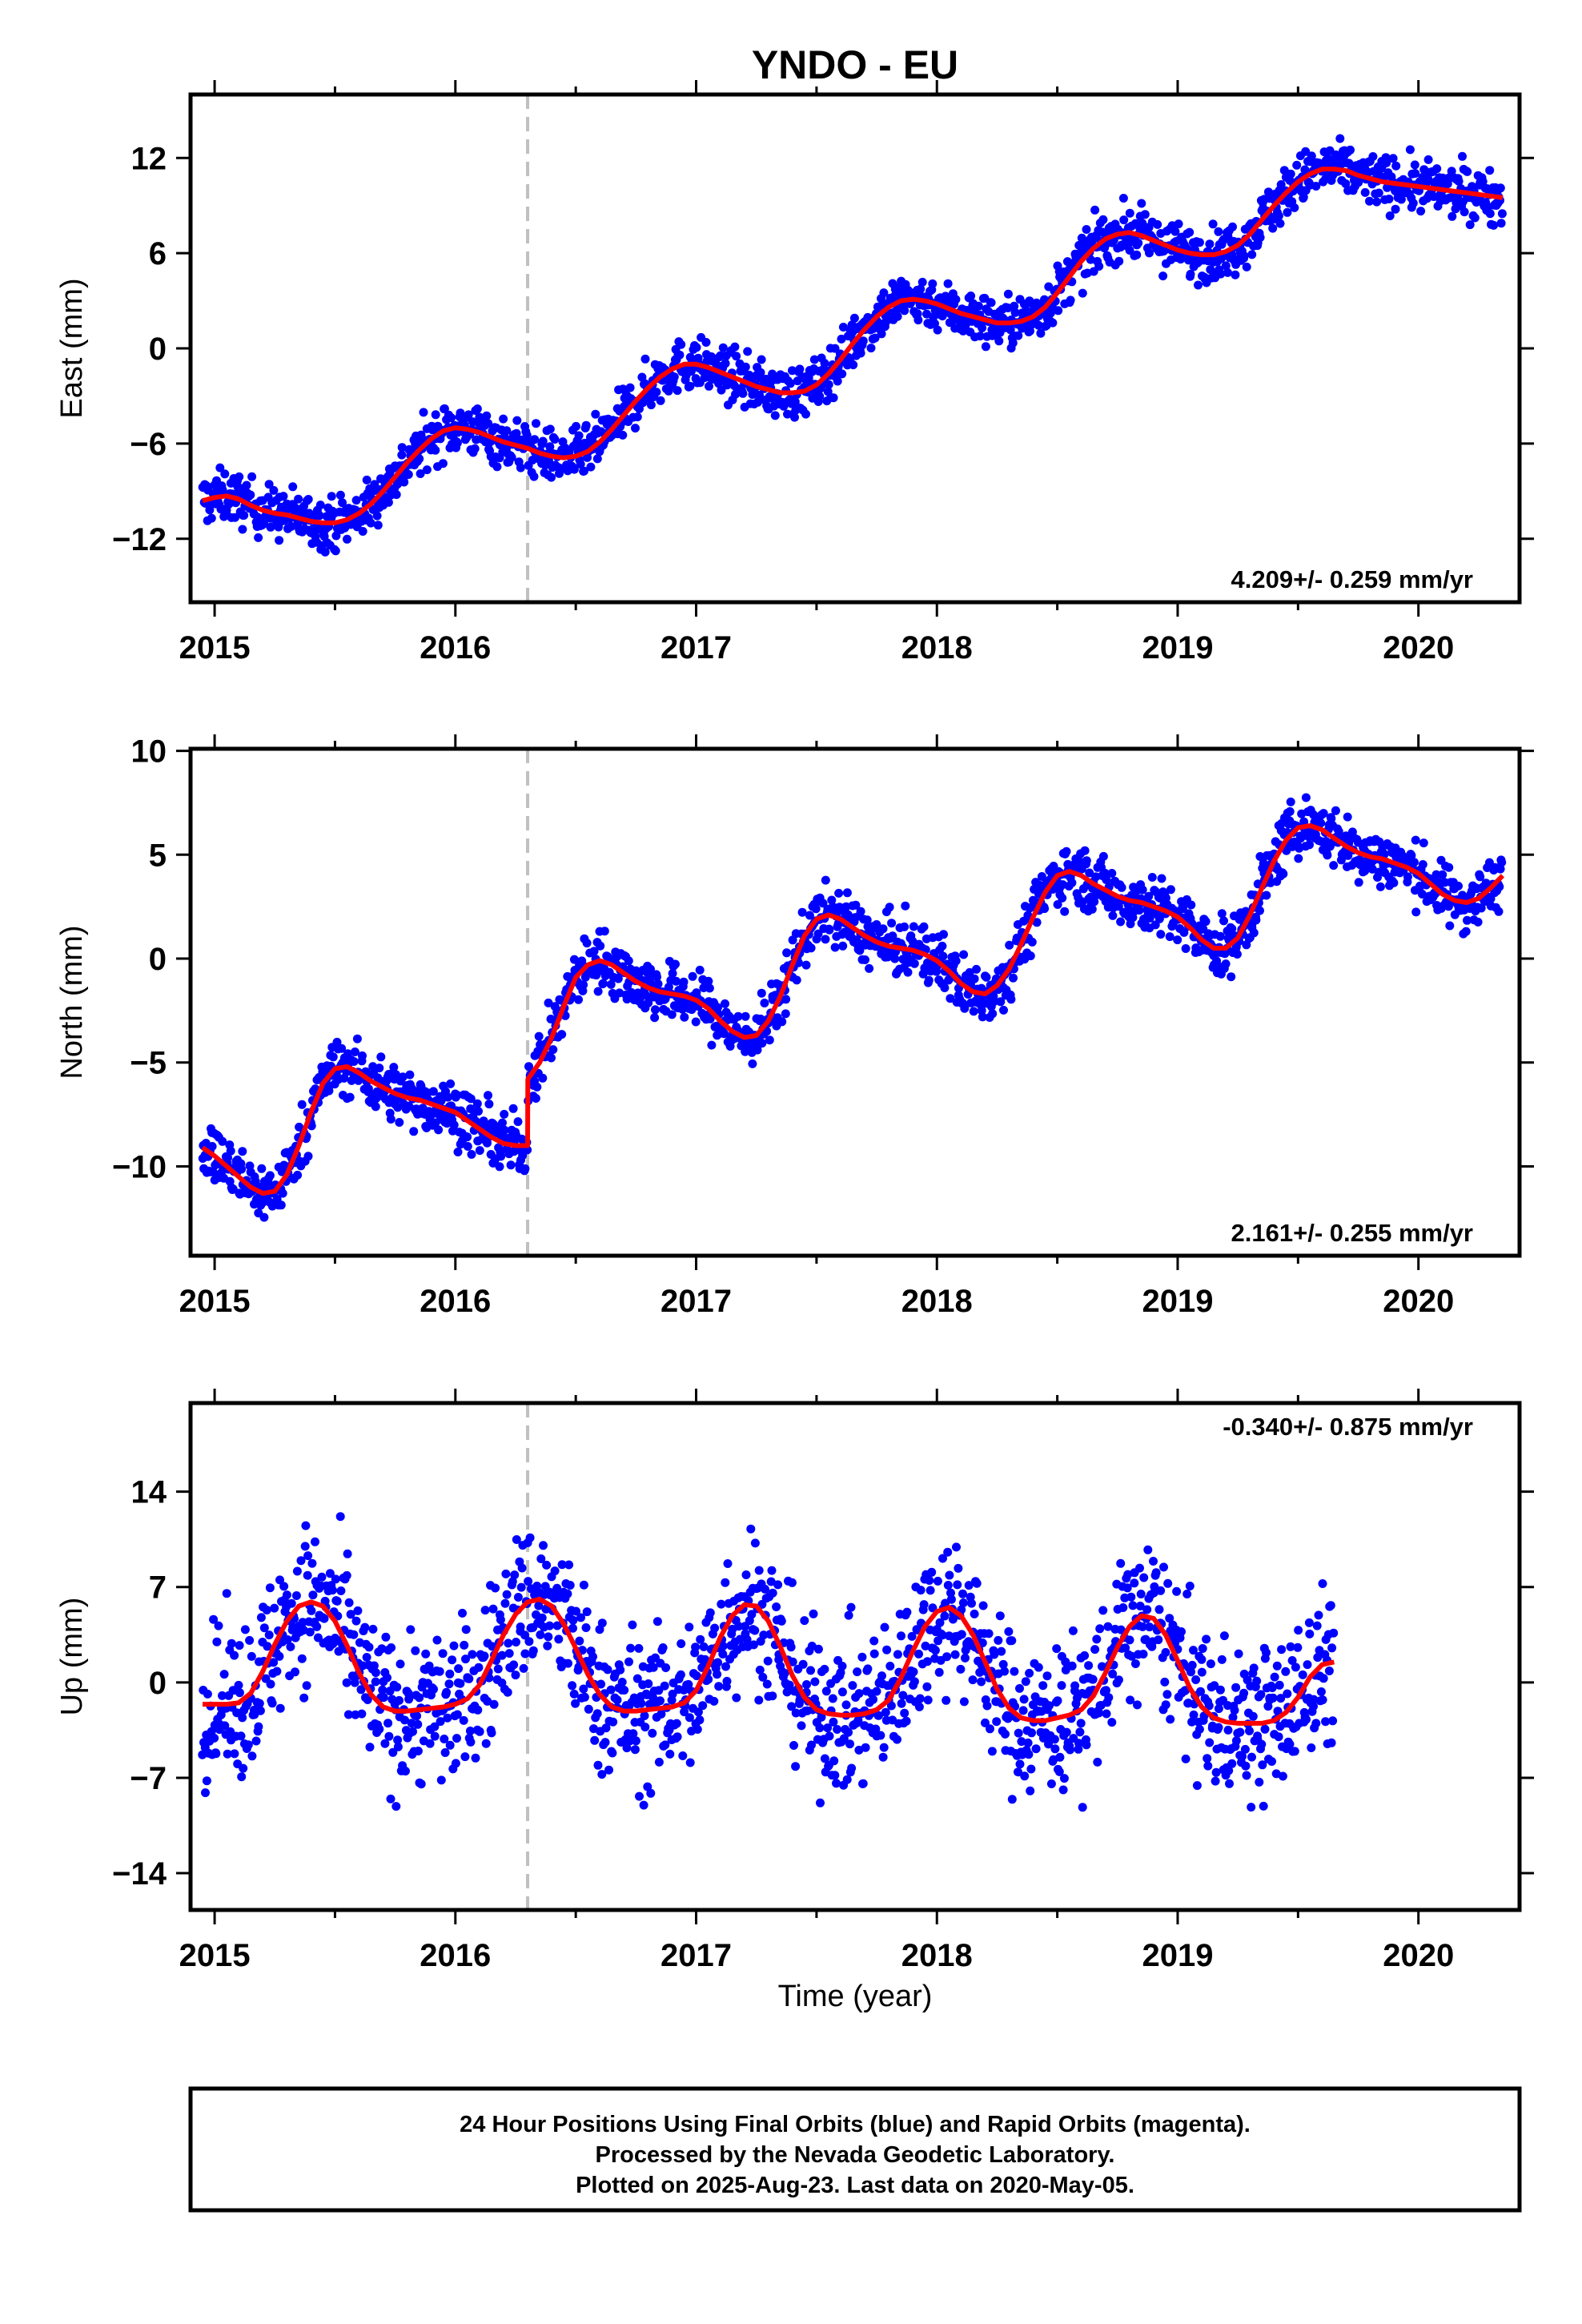 This screenshot has width=1582, height=2324. I want to click on y-tick-label: −5, so click(148, 1063).